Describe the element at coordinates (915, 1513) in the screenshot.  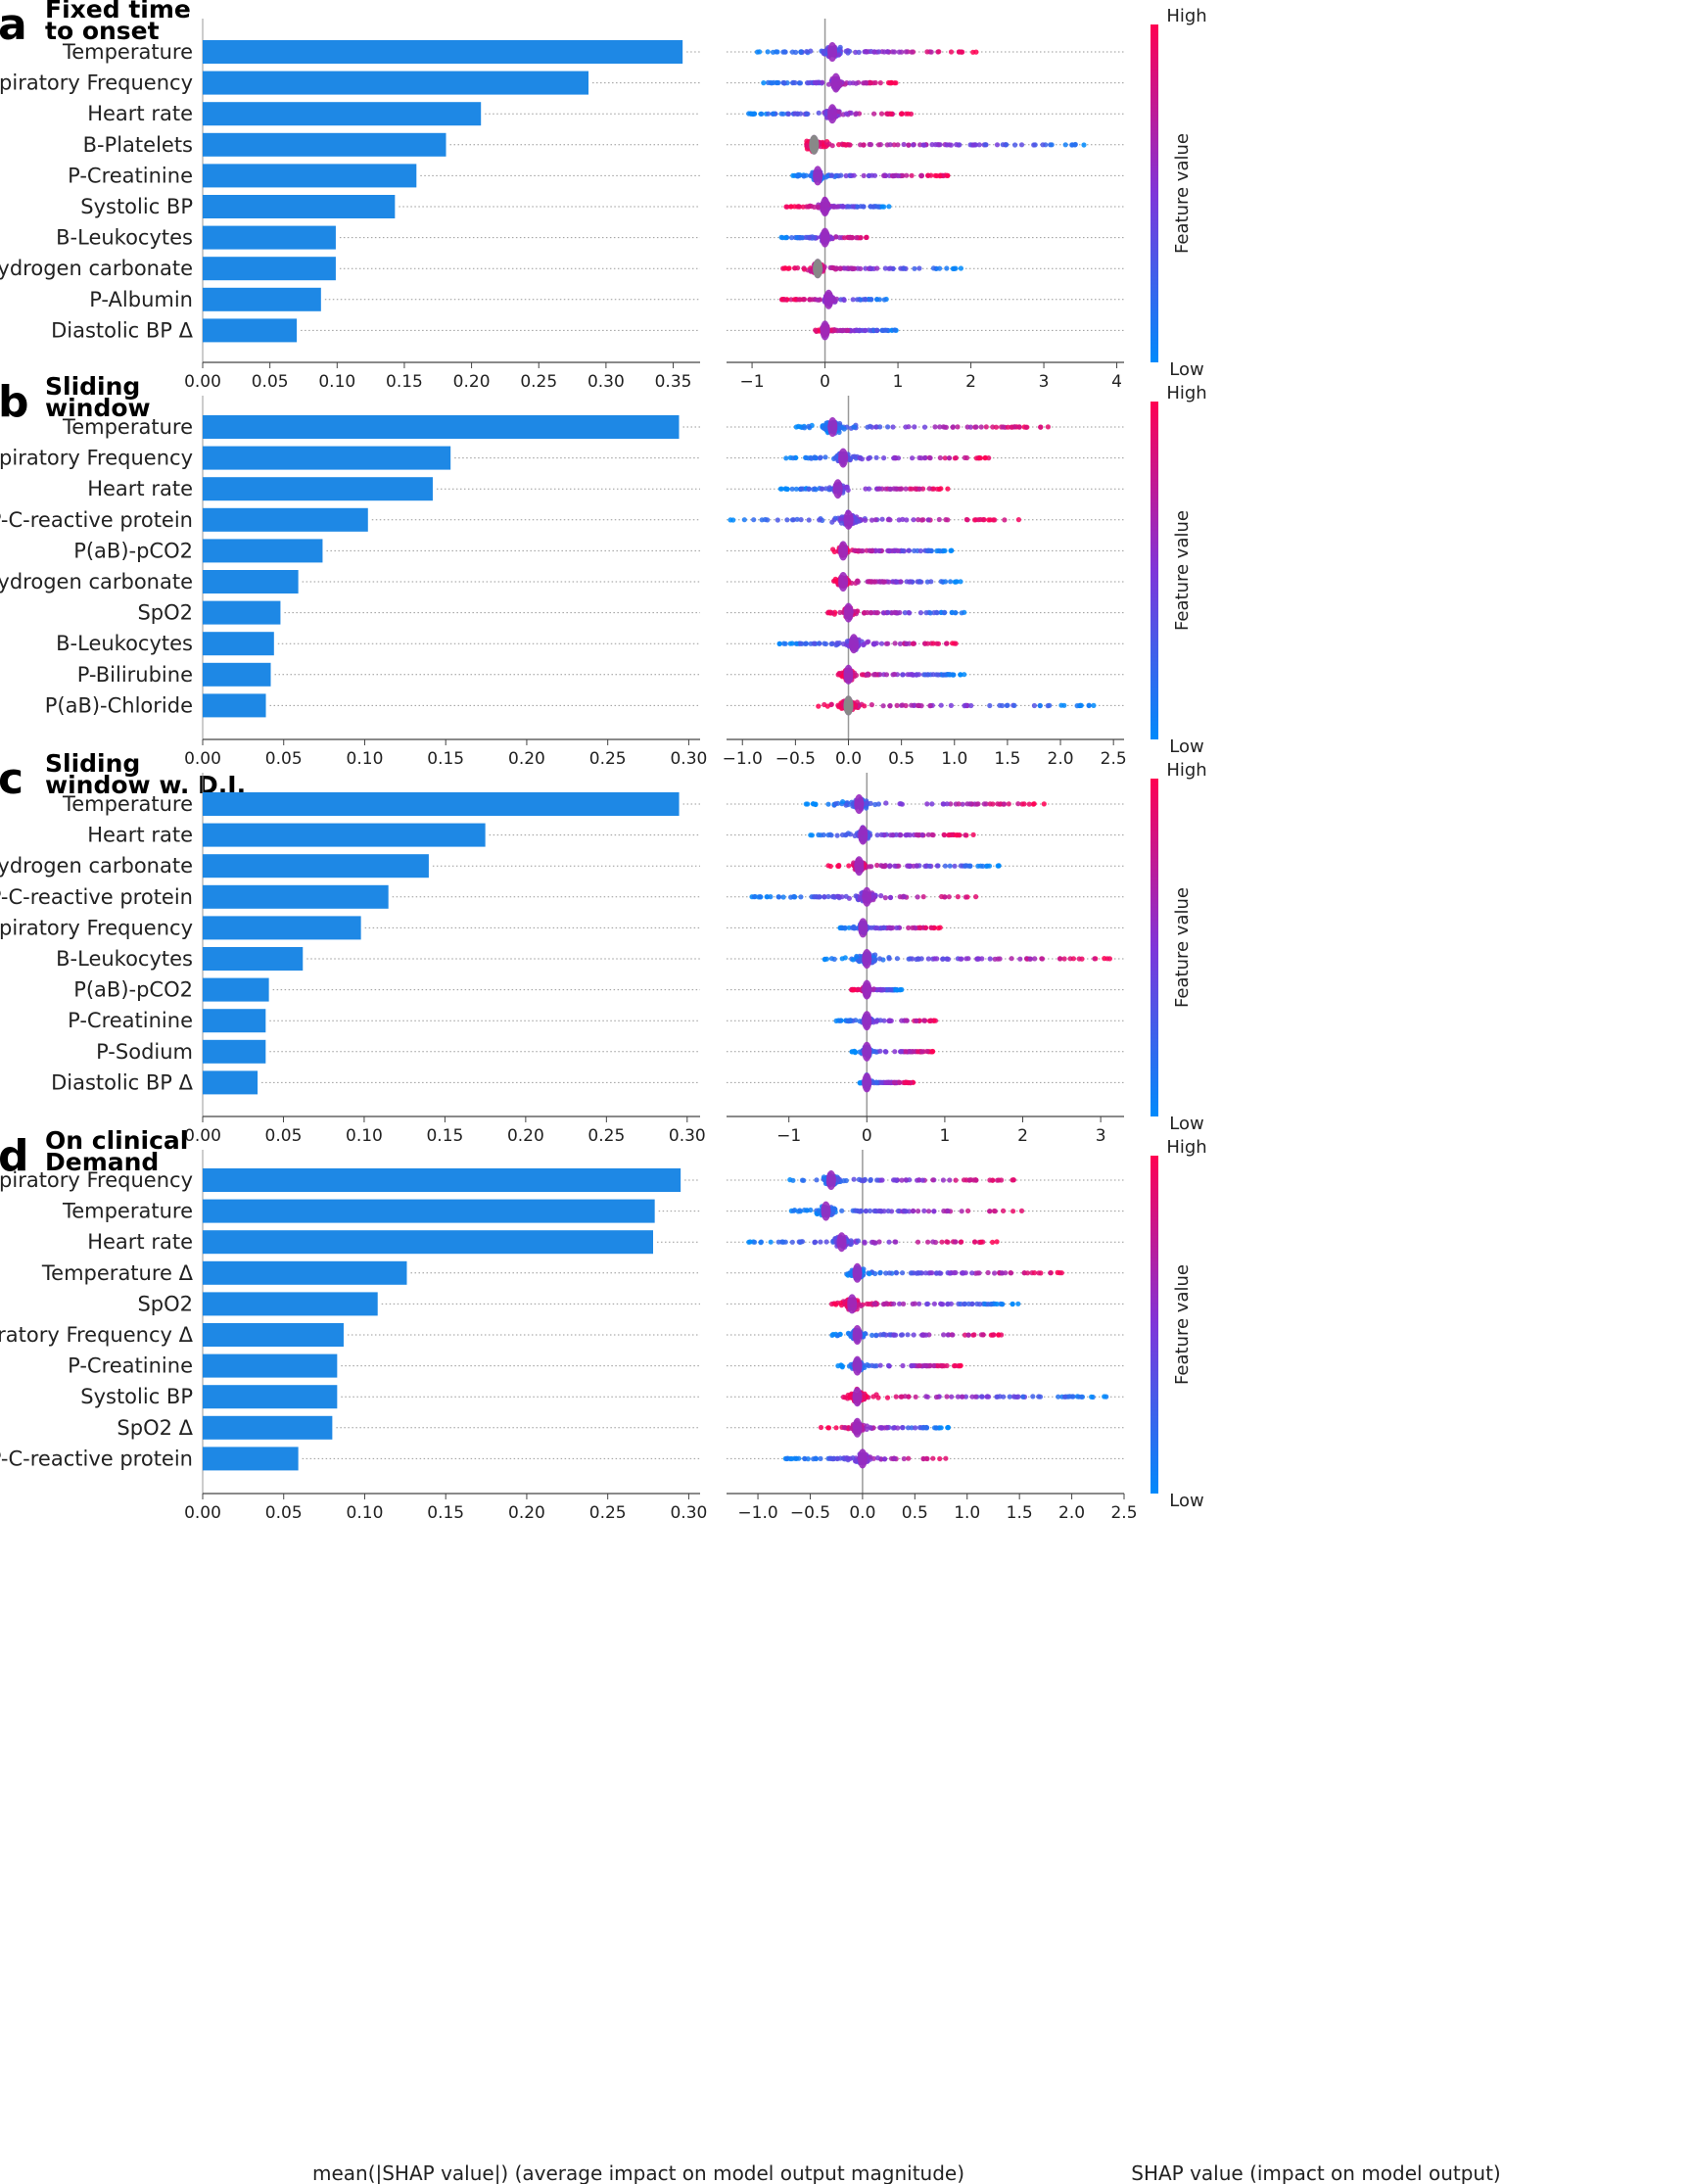
I see `swarm-x-tick-label: 0.5` at that location.